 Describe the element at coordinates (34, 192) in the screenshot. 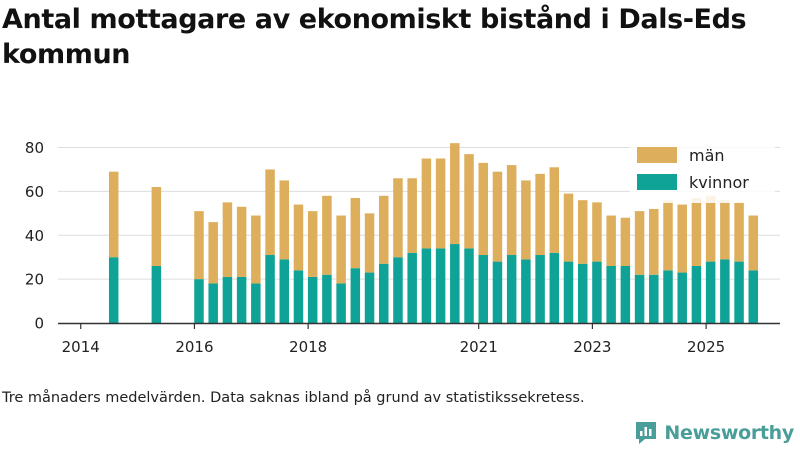

I see `y-tick-label: 60` at that location.